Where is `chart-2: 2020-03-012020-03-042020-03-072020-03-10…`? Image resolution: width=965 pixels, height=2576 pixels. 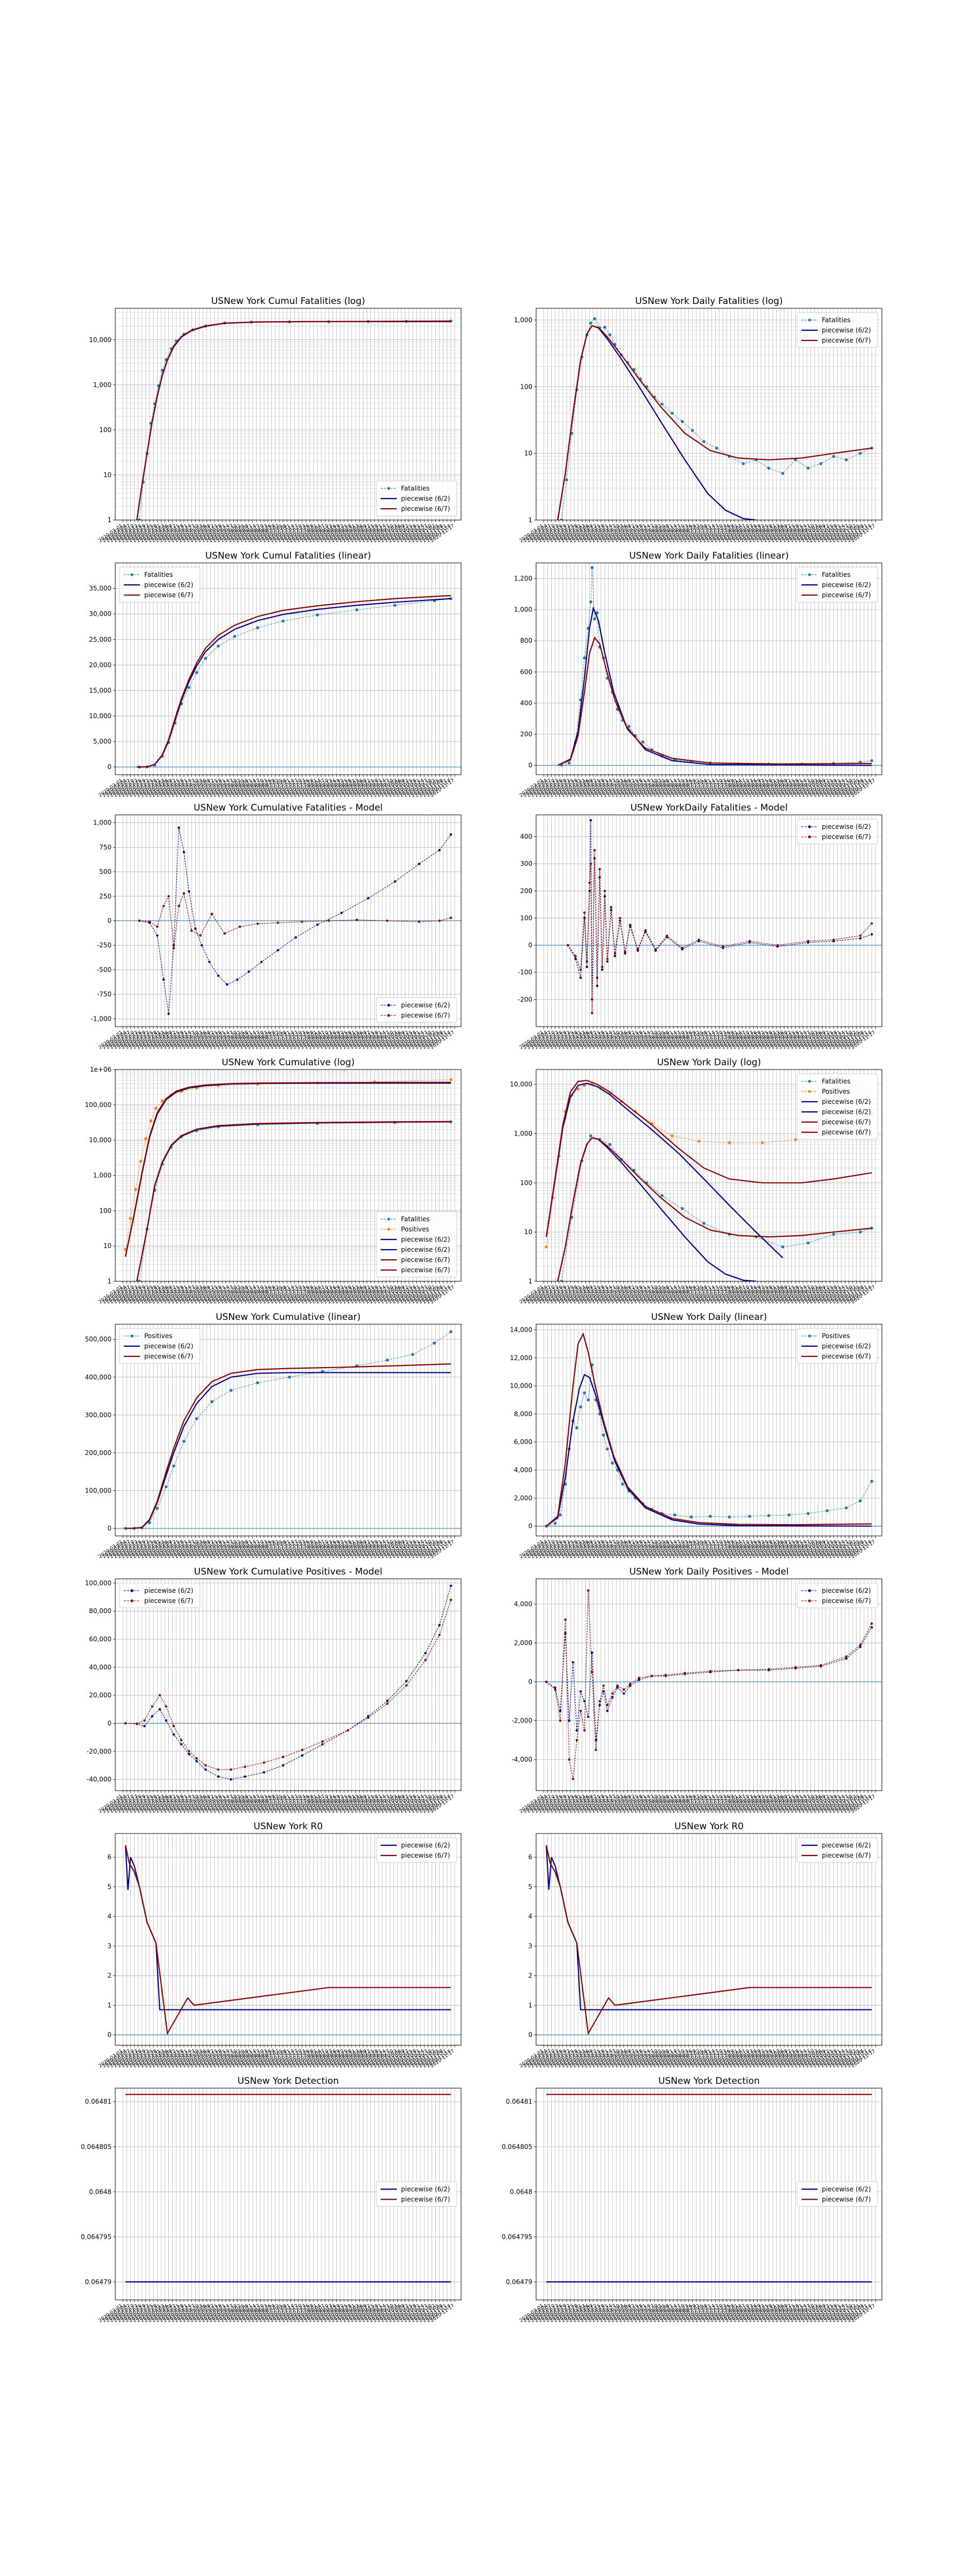 chart-2: 2020-03-012020-03-042020-03-072020-03-10… is located at coordinates (698, 420).